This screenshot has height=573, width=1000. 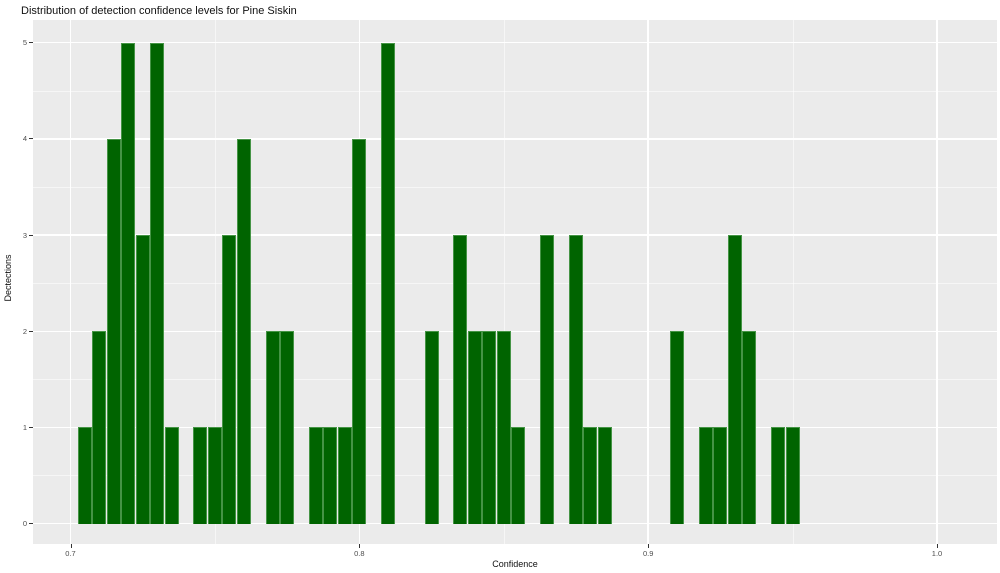 I want to click on x-tick-label: 1.0, so click(x=937, y=553).